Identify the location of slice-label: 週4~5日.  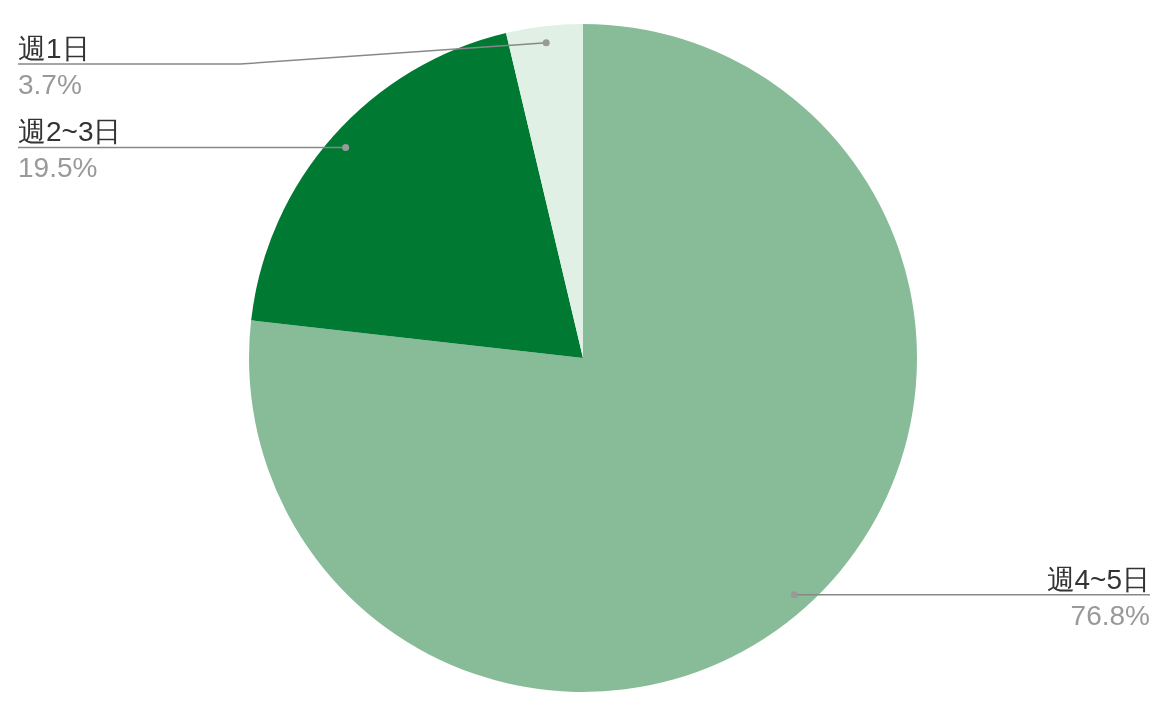
(1098, 579).